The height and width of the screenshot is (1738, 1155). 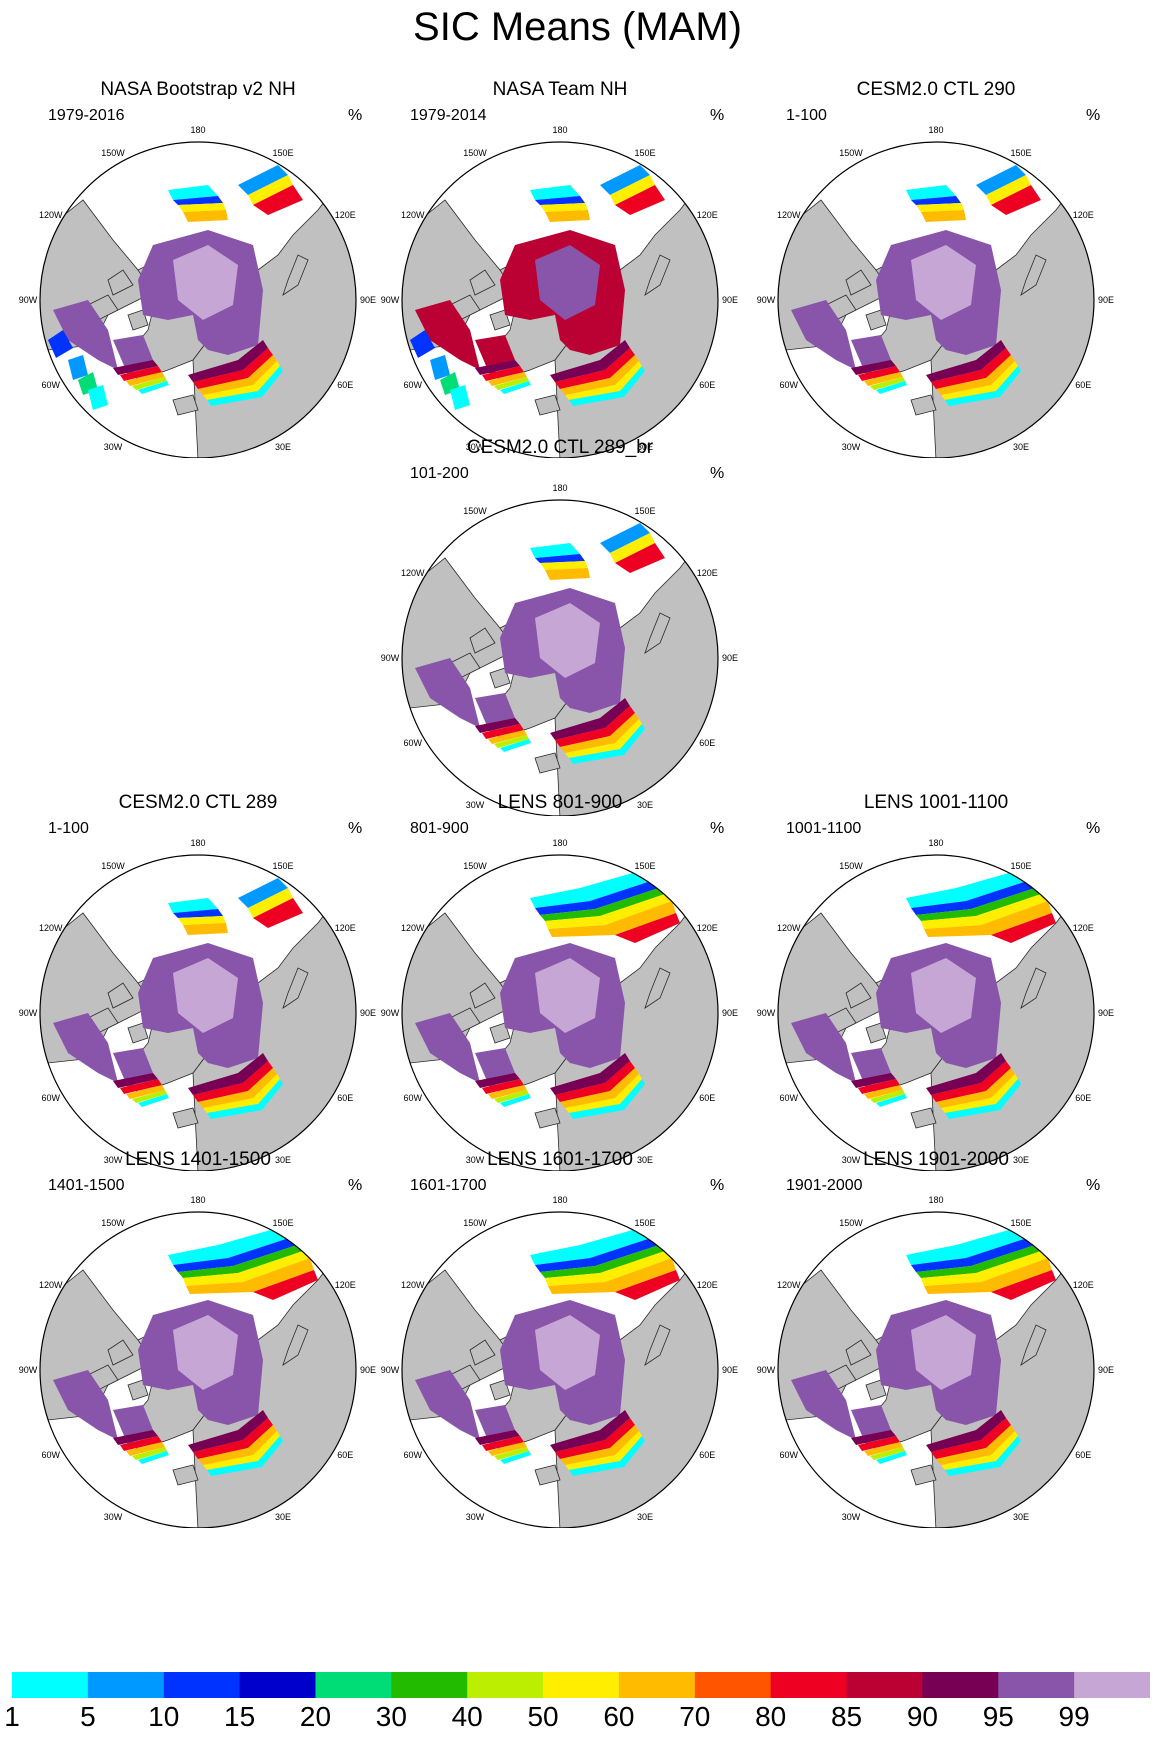 What do you see at coordinates (846, 1716) in the screenshot?
I see `colorbar-label: 85` at bounding box center [846, 1716].